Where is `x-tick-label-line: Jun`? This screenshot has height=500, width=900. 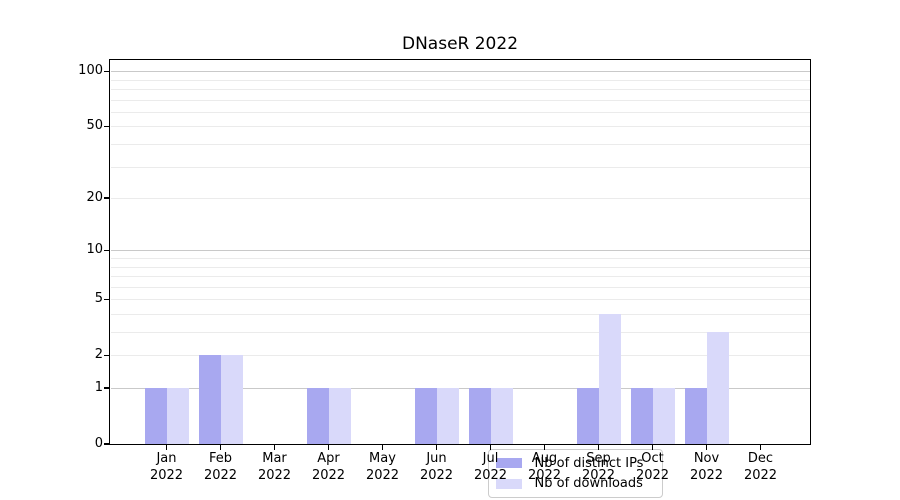 x-tick-label-line: Jun is located at coordinates (436, 458).